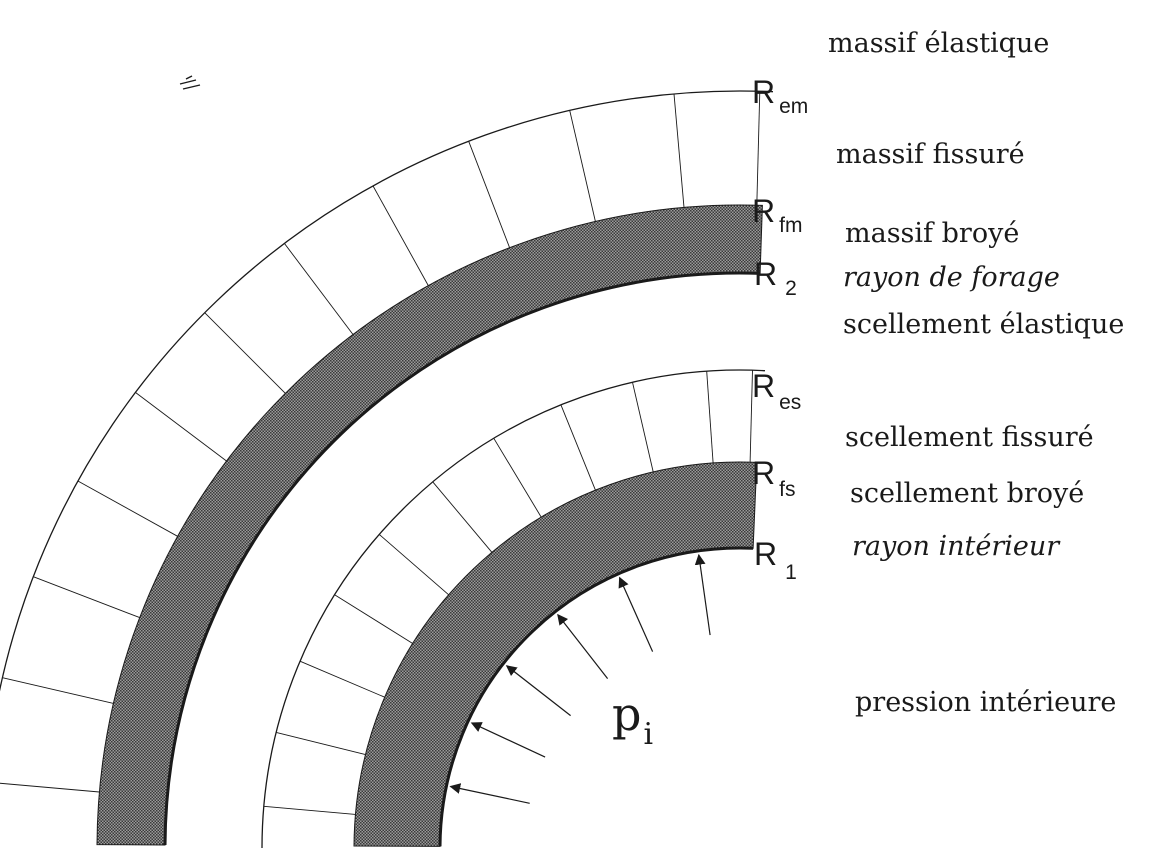 Image resolution: width=1176 pixels, height=852 pixels. Describe the element at coordinates (791, 572) in the screenshot. I see `label-R-1-sub: 1` at that location.